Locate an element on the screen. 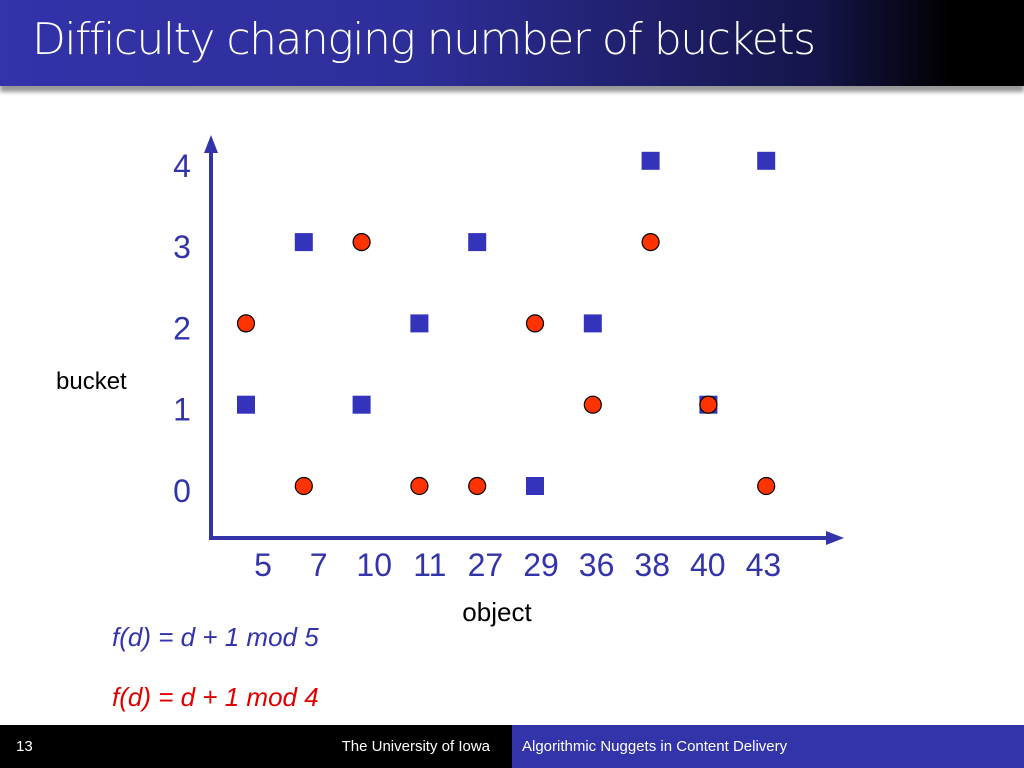  slide-title: Difficulty changing number of buckets is located at coordinates (424, 39).